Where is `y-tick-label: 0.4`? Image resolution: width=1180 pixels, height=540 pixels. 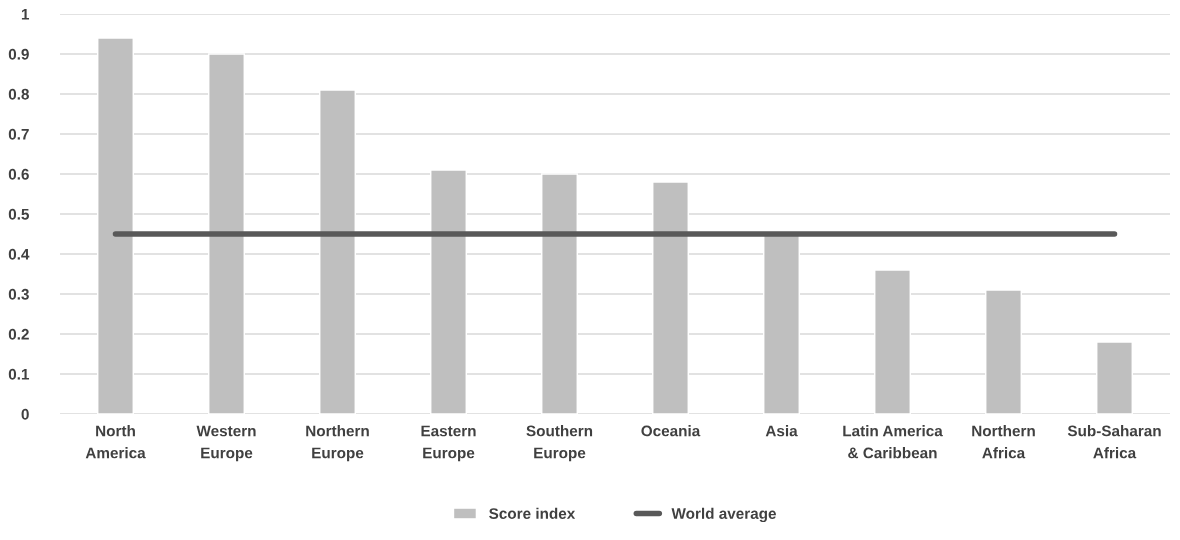
y-tick-label: 0.4 is located at coordinates (19, 254).